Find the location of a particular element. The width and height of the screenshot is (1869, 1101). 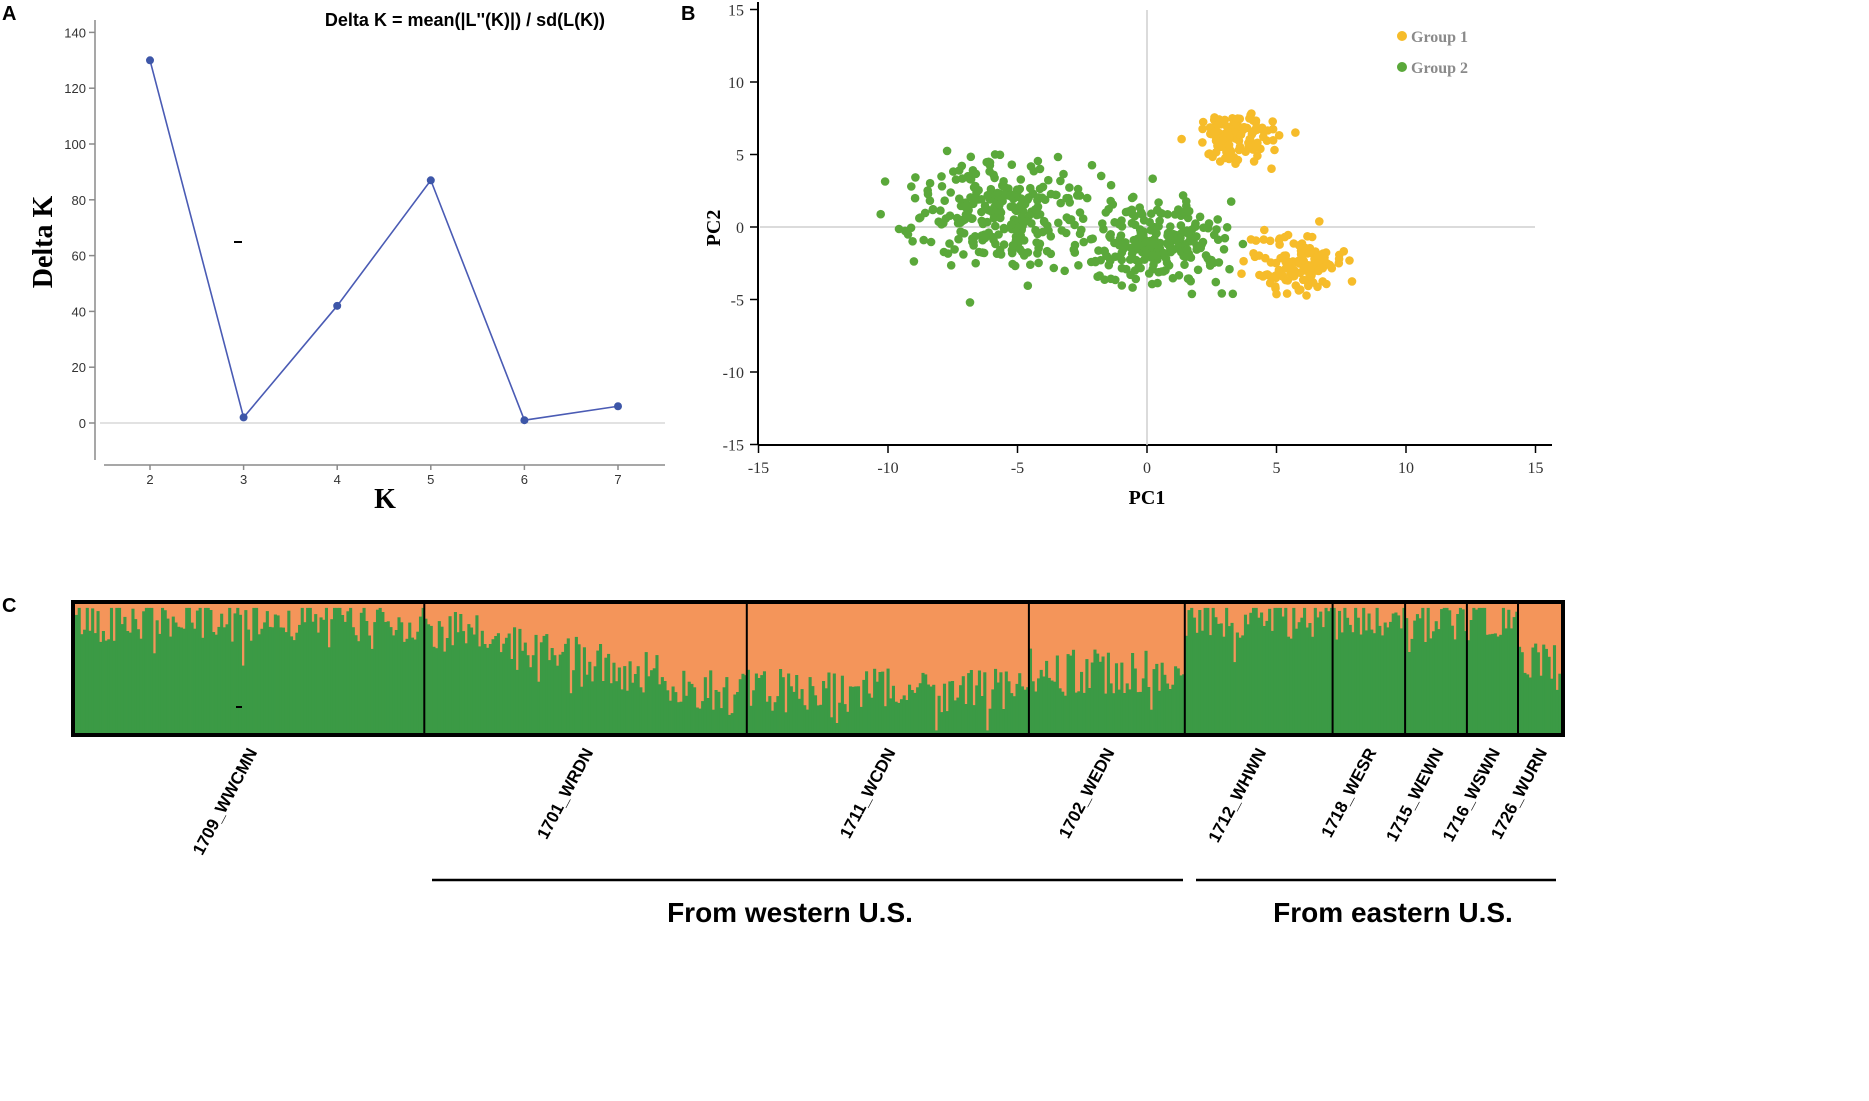

x-tick-label: 4 is located at coordinates (337, 479).